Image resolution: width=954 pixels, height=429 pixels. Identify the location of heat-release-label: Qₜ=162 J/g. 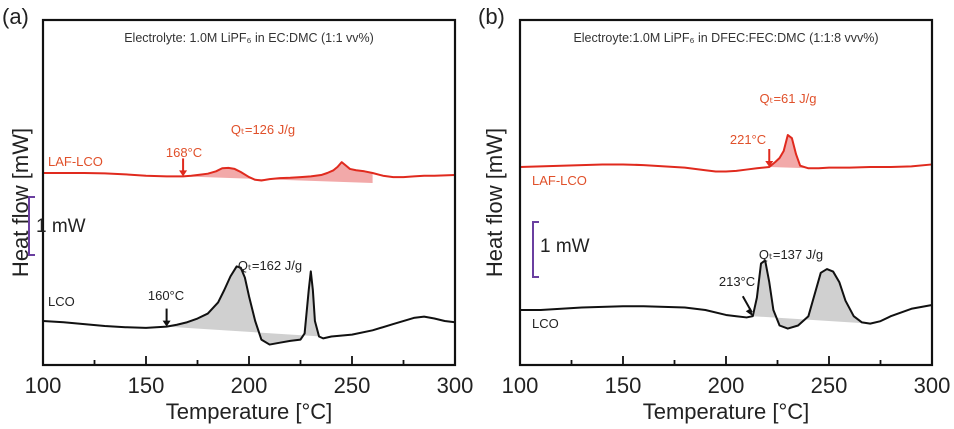
(270, 265).